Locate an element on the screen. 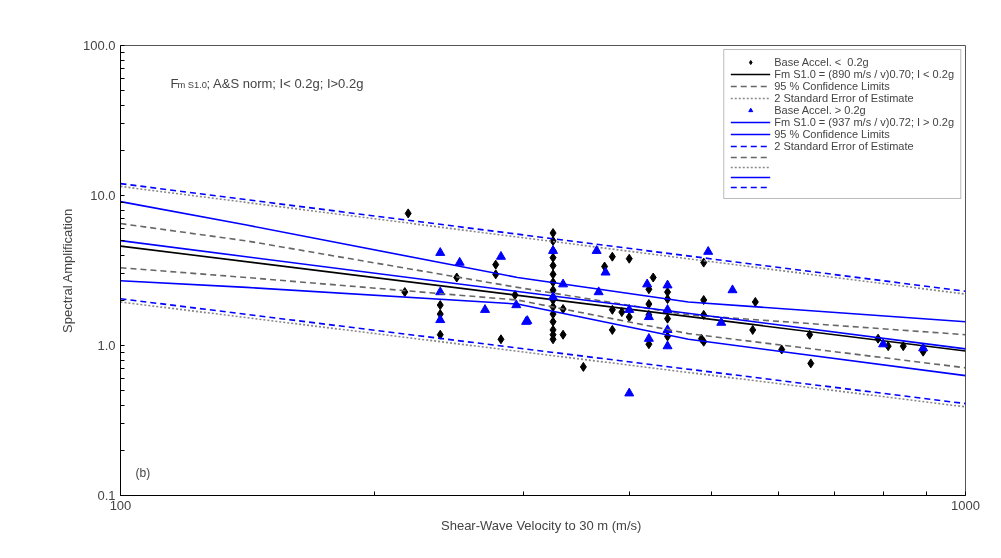 Image resolution: width=1001 pixels, height=558 pixels. legend-label: Fm S1.0 = (890 m/s / v)0.70; I < 0.2g is located at coordinates (864, 74).